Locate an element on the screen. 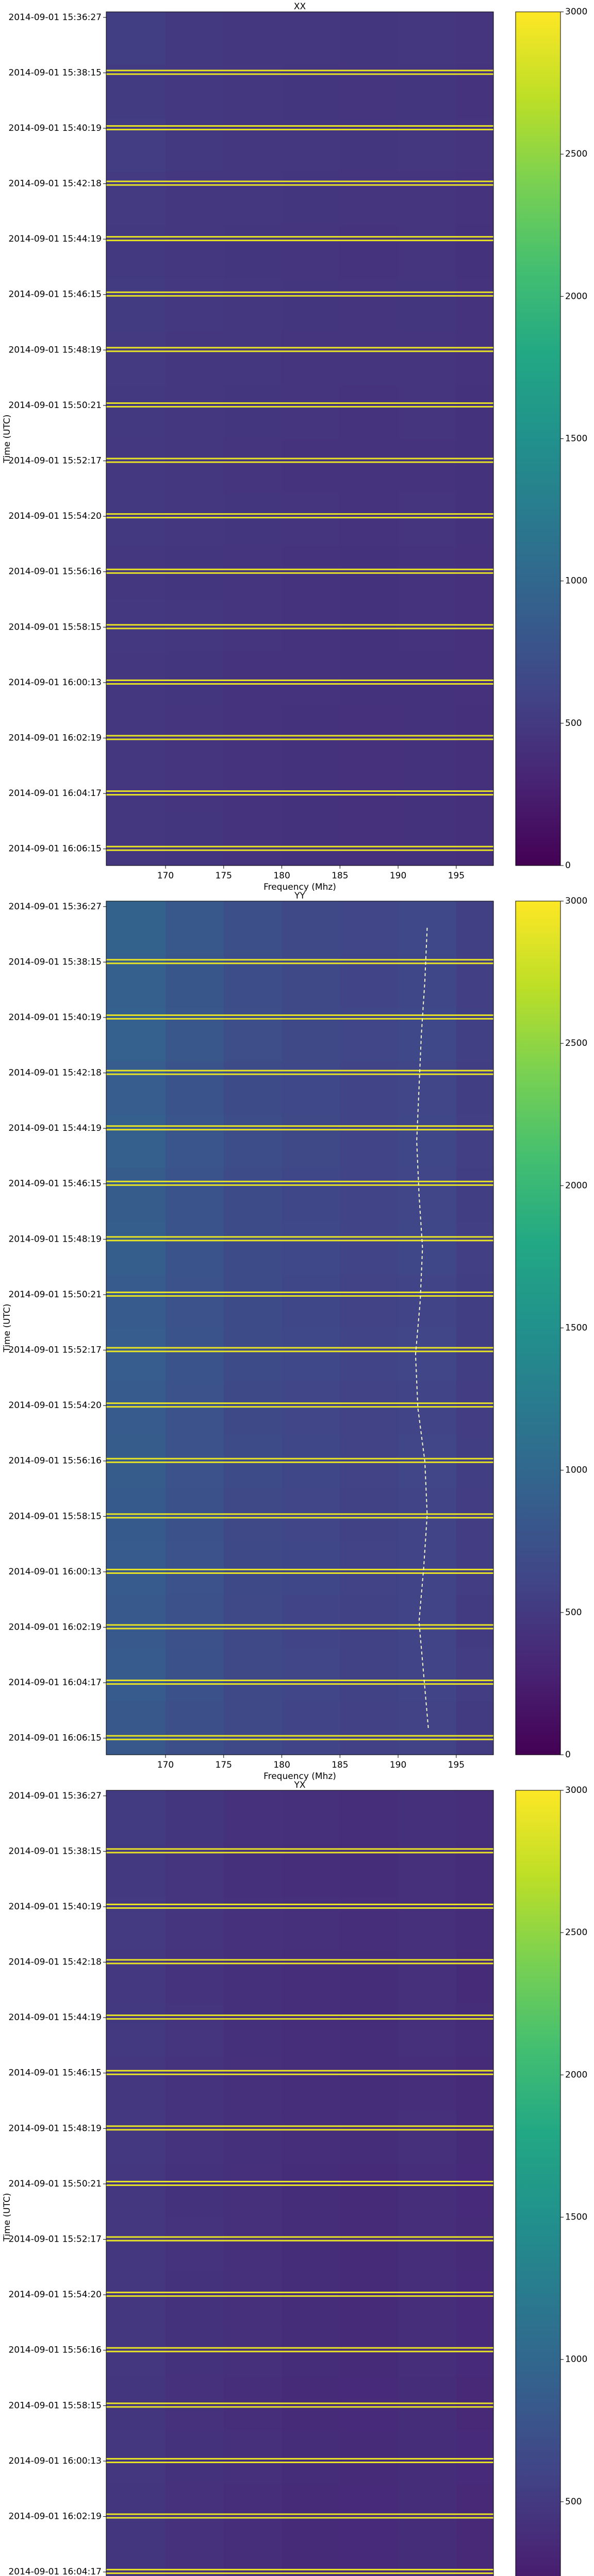  x-tick-label: 170 is located at coordinates (165, 1765).